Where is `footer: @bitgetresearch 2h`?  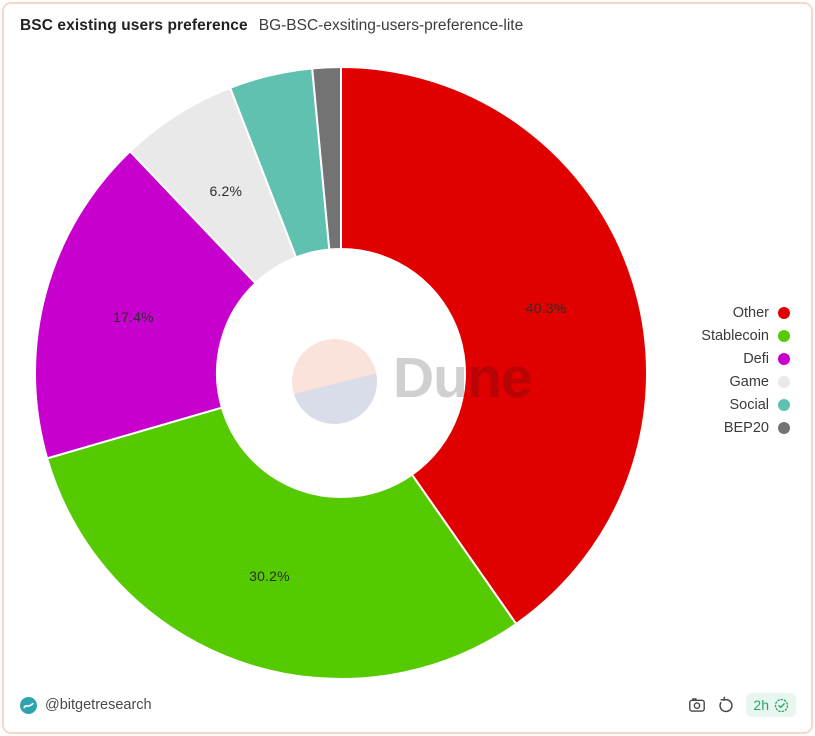
footer: @bitgetresearch 2h is located at coordinates (408, 705).